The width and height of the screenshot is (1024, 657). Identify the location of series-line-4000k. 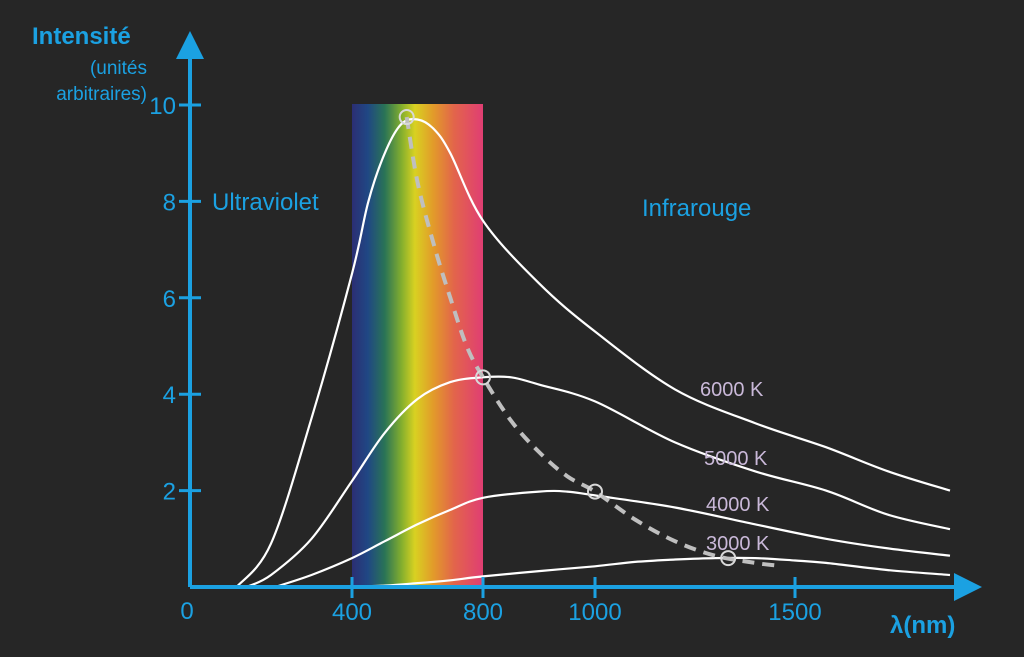
(612, 539).